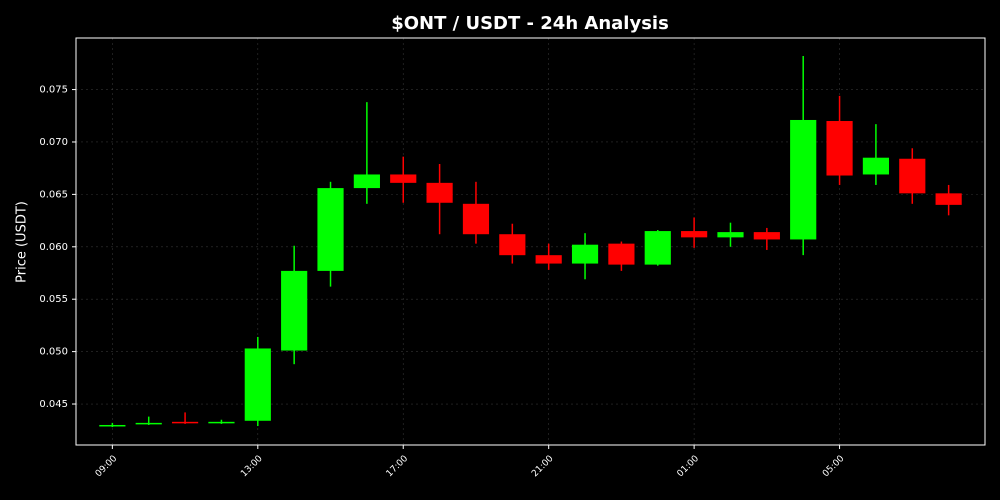 The image size is (1000, 500). I want to click on y-tick-label: 0.075, so click(53, 90).